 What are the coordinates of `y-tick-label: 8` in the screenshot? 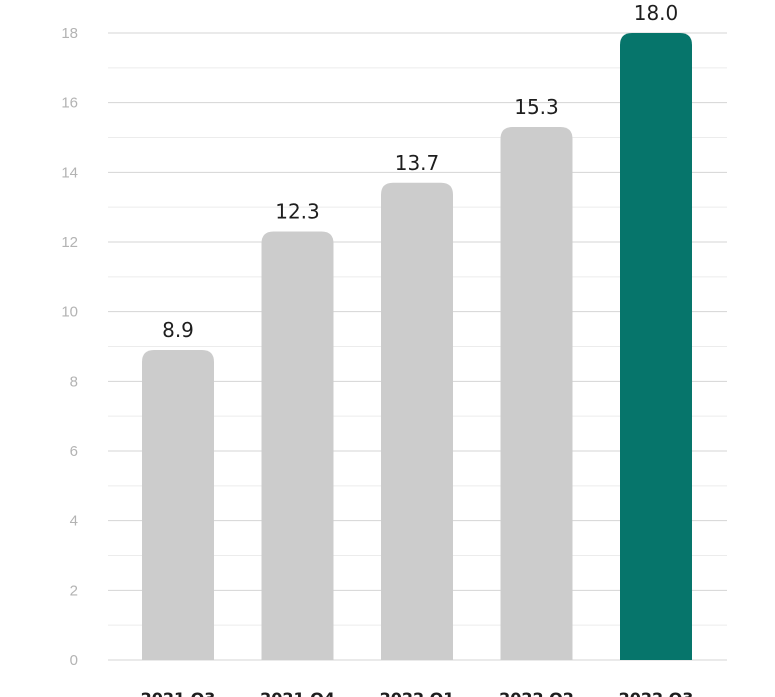 It's located at (74, 381).